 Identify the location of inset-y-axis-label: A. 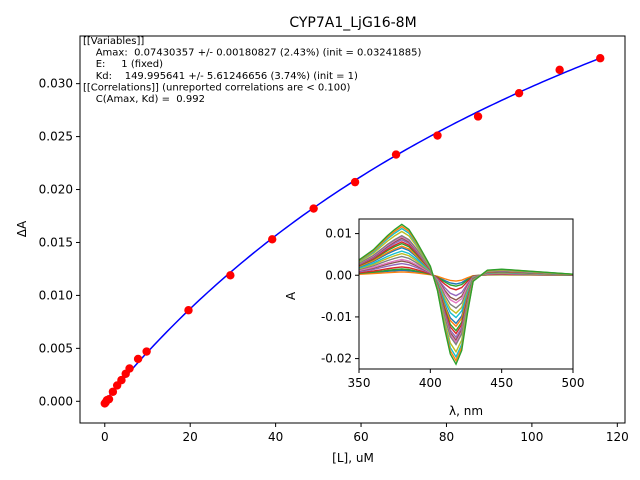
(291, 295).